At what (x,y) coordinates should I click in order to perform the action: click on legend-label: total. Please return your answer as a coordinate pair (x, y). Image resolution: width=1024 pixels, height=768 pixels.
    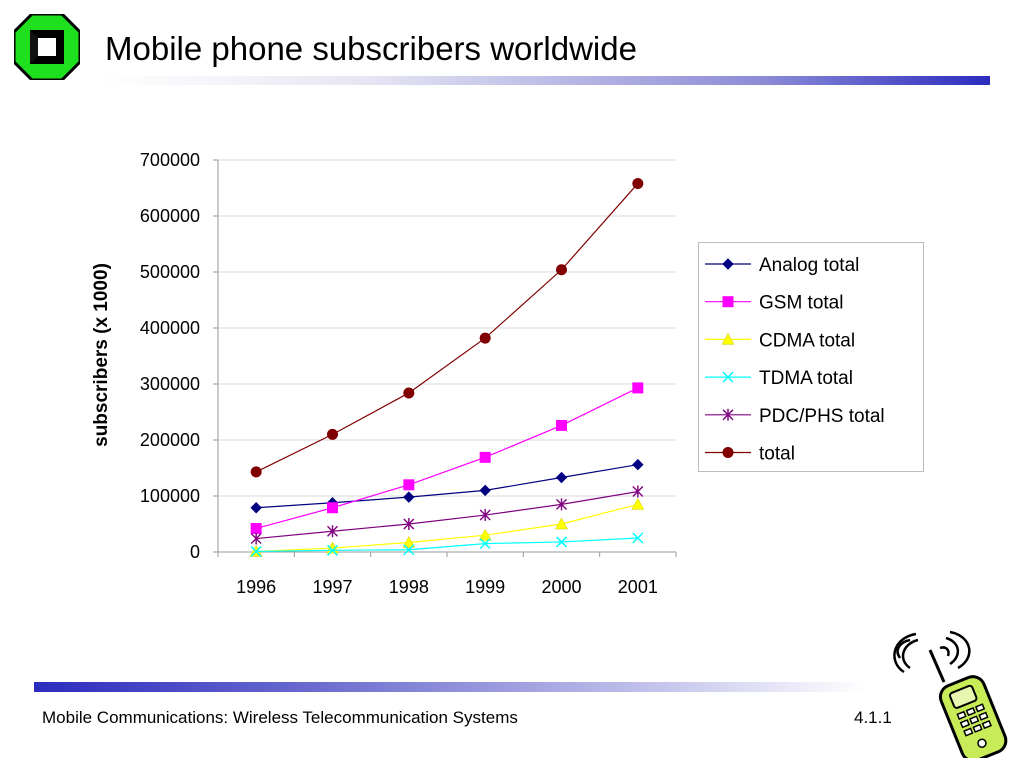
    Looking at the image, I should click on (777, 454).